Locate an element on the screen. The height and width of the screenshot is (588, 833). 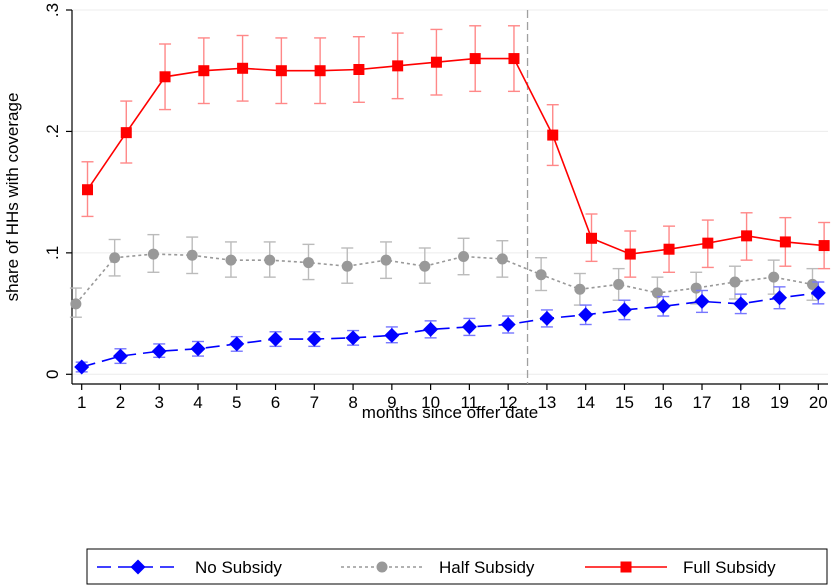
x-tick-label: 4 is located at coordinates (197, 402).